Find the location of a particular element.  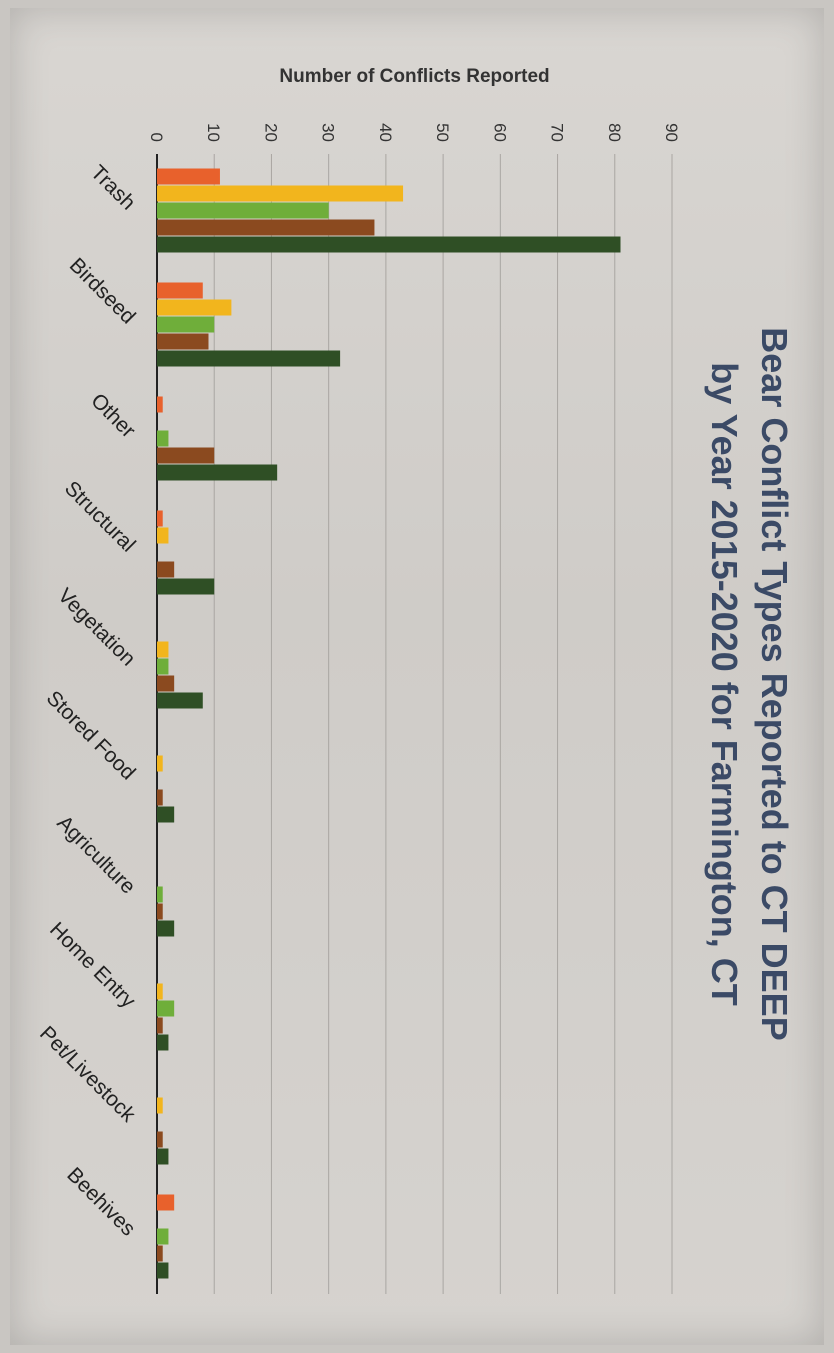

y-axis-ticks: 0 10 20 30 40 50 60 70 80 90 is located at coordinates (414, 132).